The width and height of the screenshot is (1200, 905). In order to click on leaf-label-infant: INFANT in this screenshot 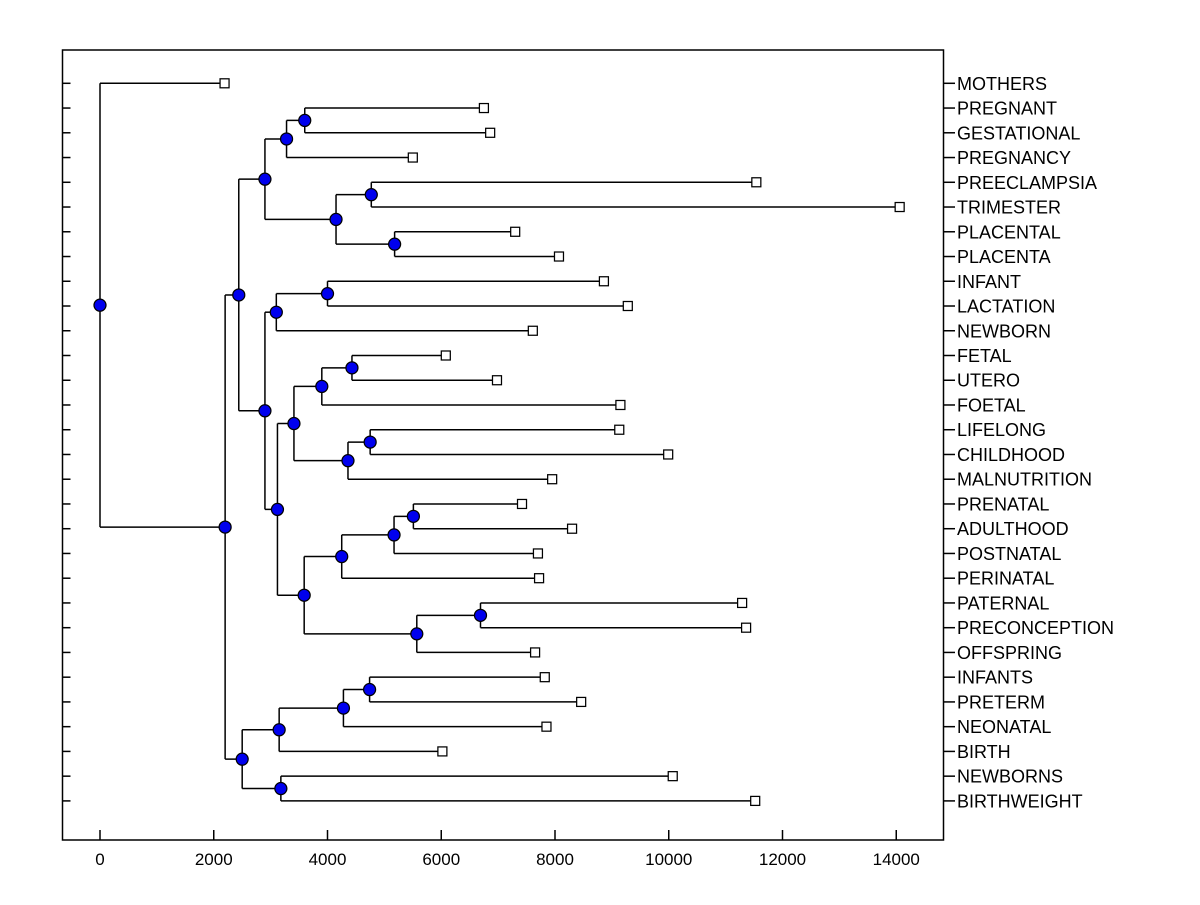, I will do `click(989, 282)`.